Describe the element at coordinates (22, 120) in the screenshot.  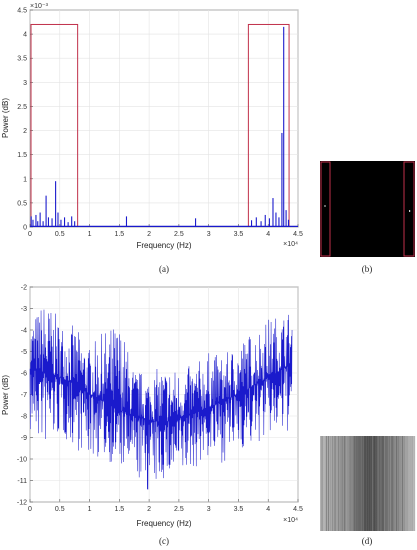
I see `y-ticks-a: 0 0.5 1 1.5 2 2.5 3 3.5 4 4.5` at that location.